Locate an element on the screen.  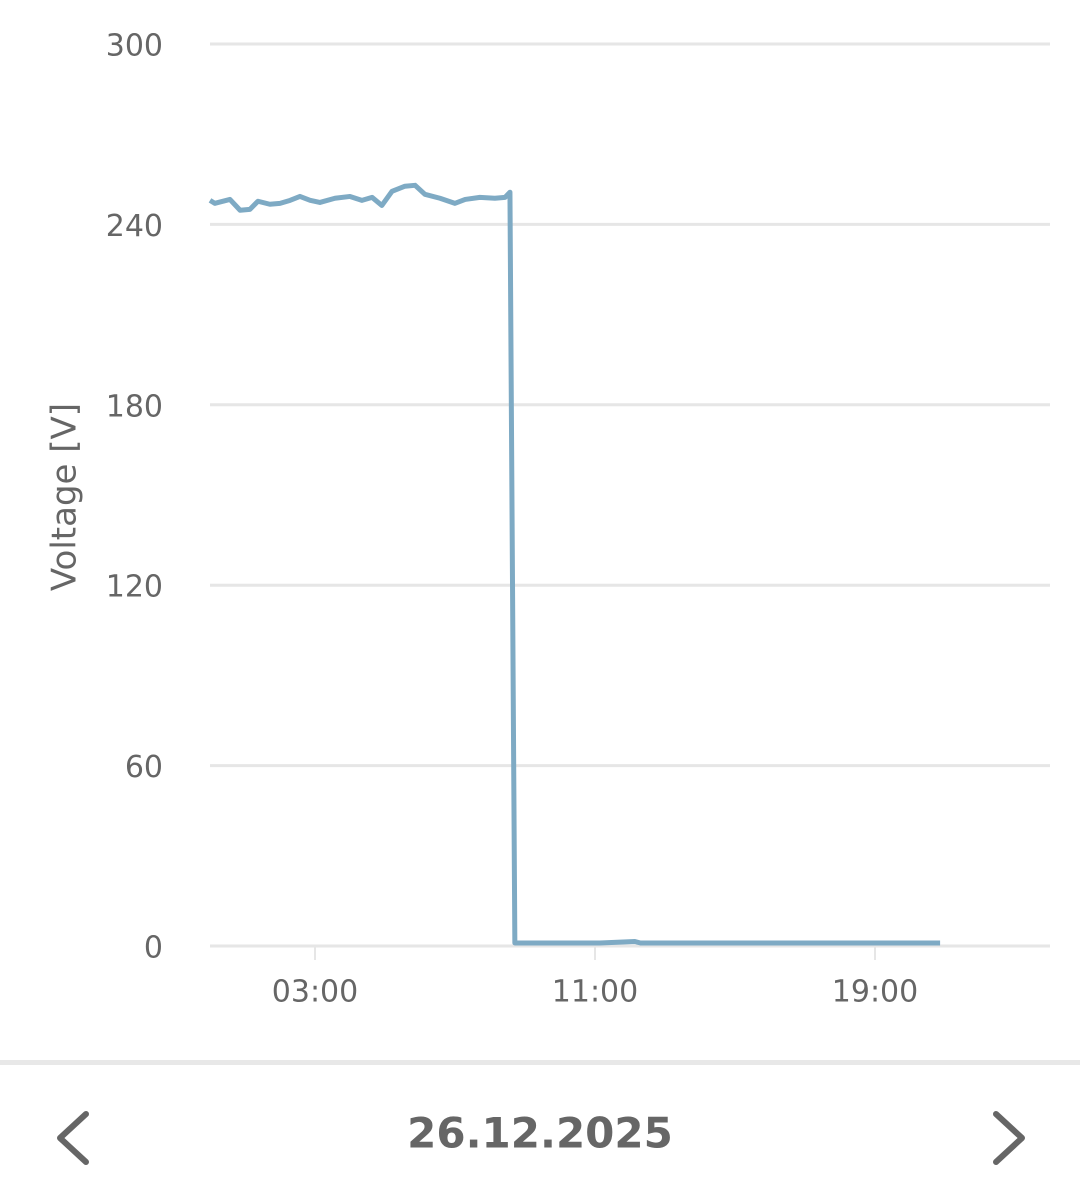
y-tick-label: 120 is located at coordinates (134, 587).